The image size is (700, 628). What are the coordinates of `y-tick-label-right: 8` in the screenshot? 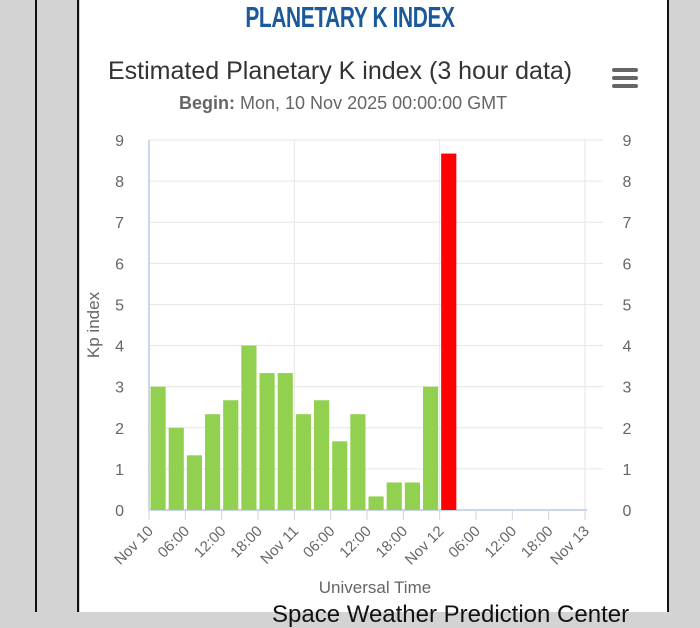 It's located at (627, 182).